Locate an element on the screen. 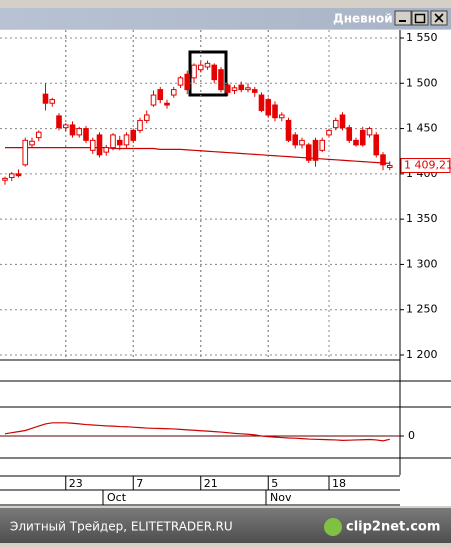 This screenshot has width=451, height=547. close-icon is located at coordinates (439, 18).